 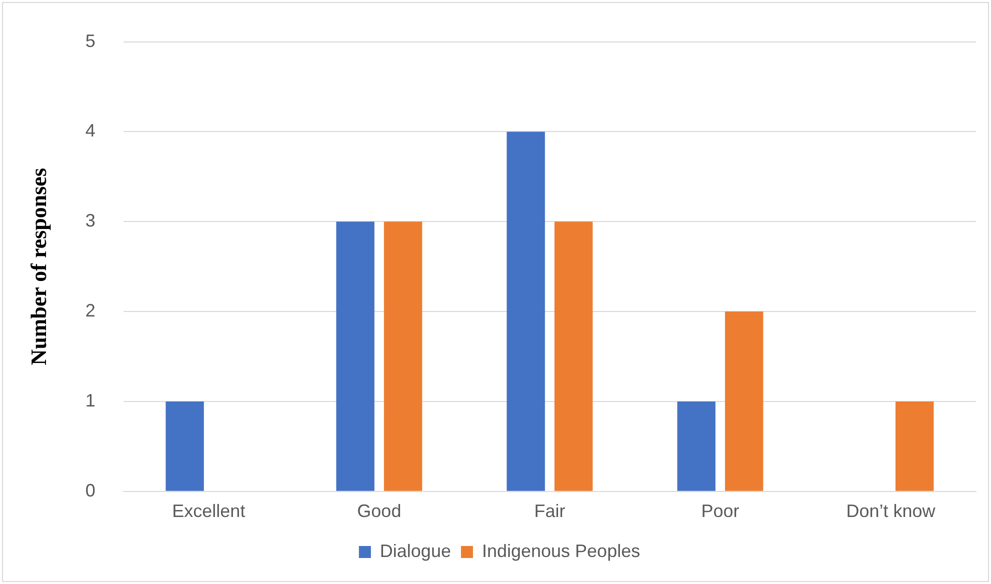 What do you see at coordinates (891, 511) in the screenshot?
I see `x-tick-label: Don’t know` at bounding box center [891, 511].